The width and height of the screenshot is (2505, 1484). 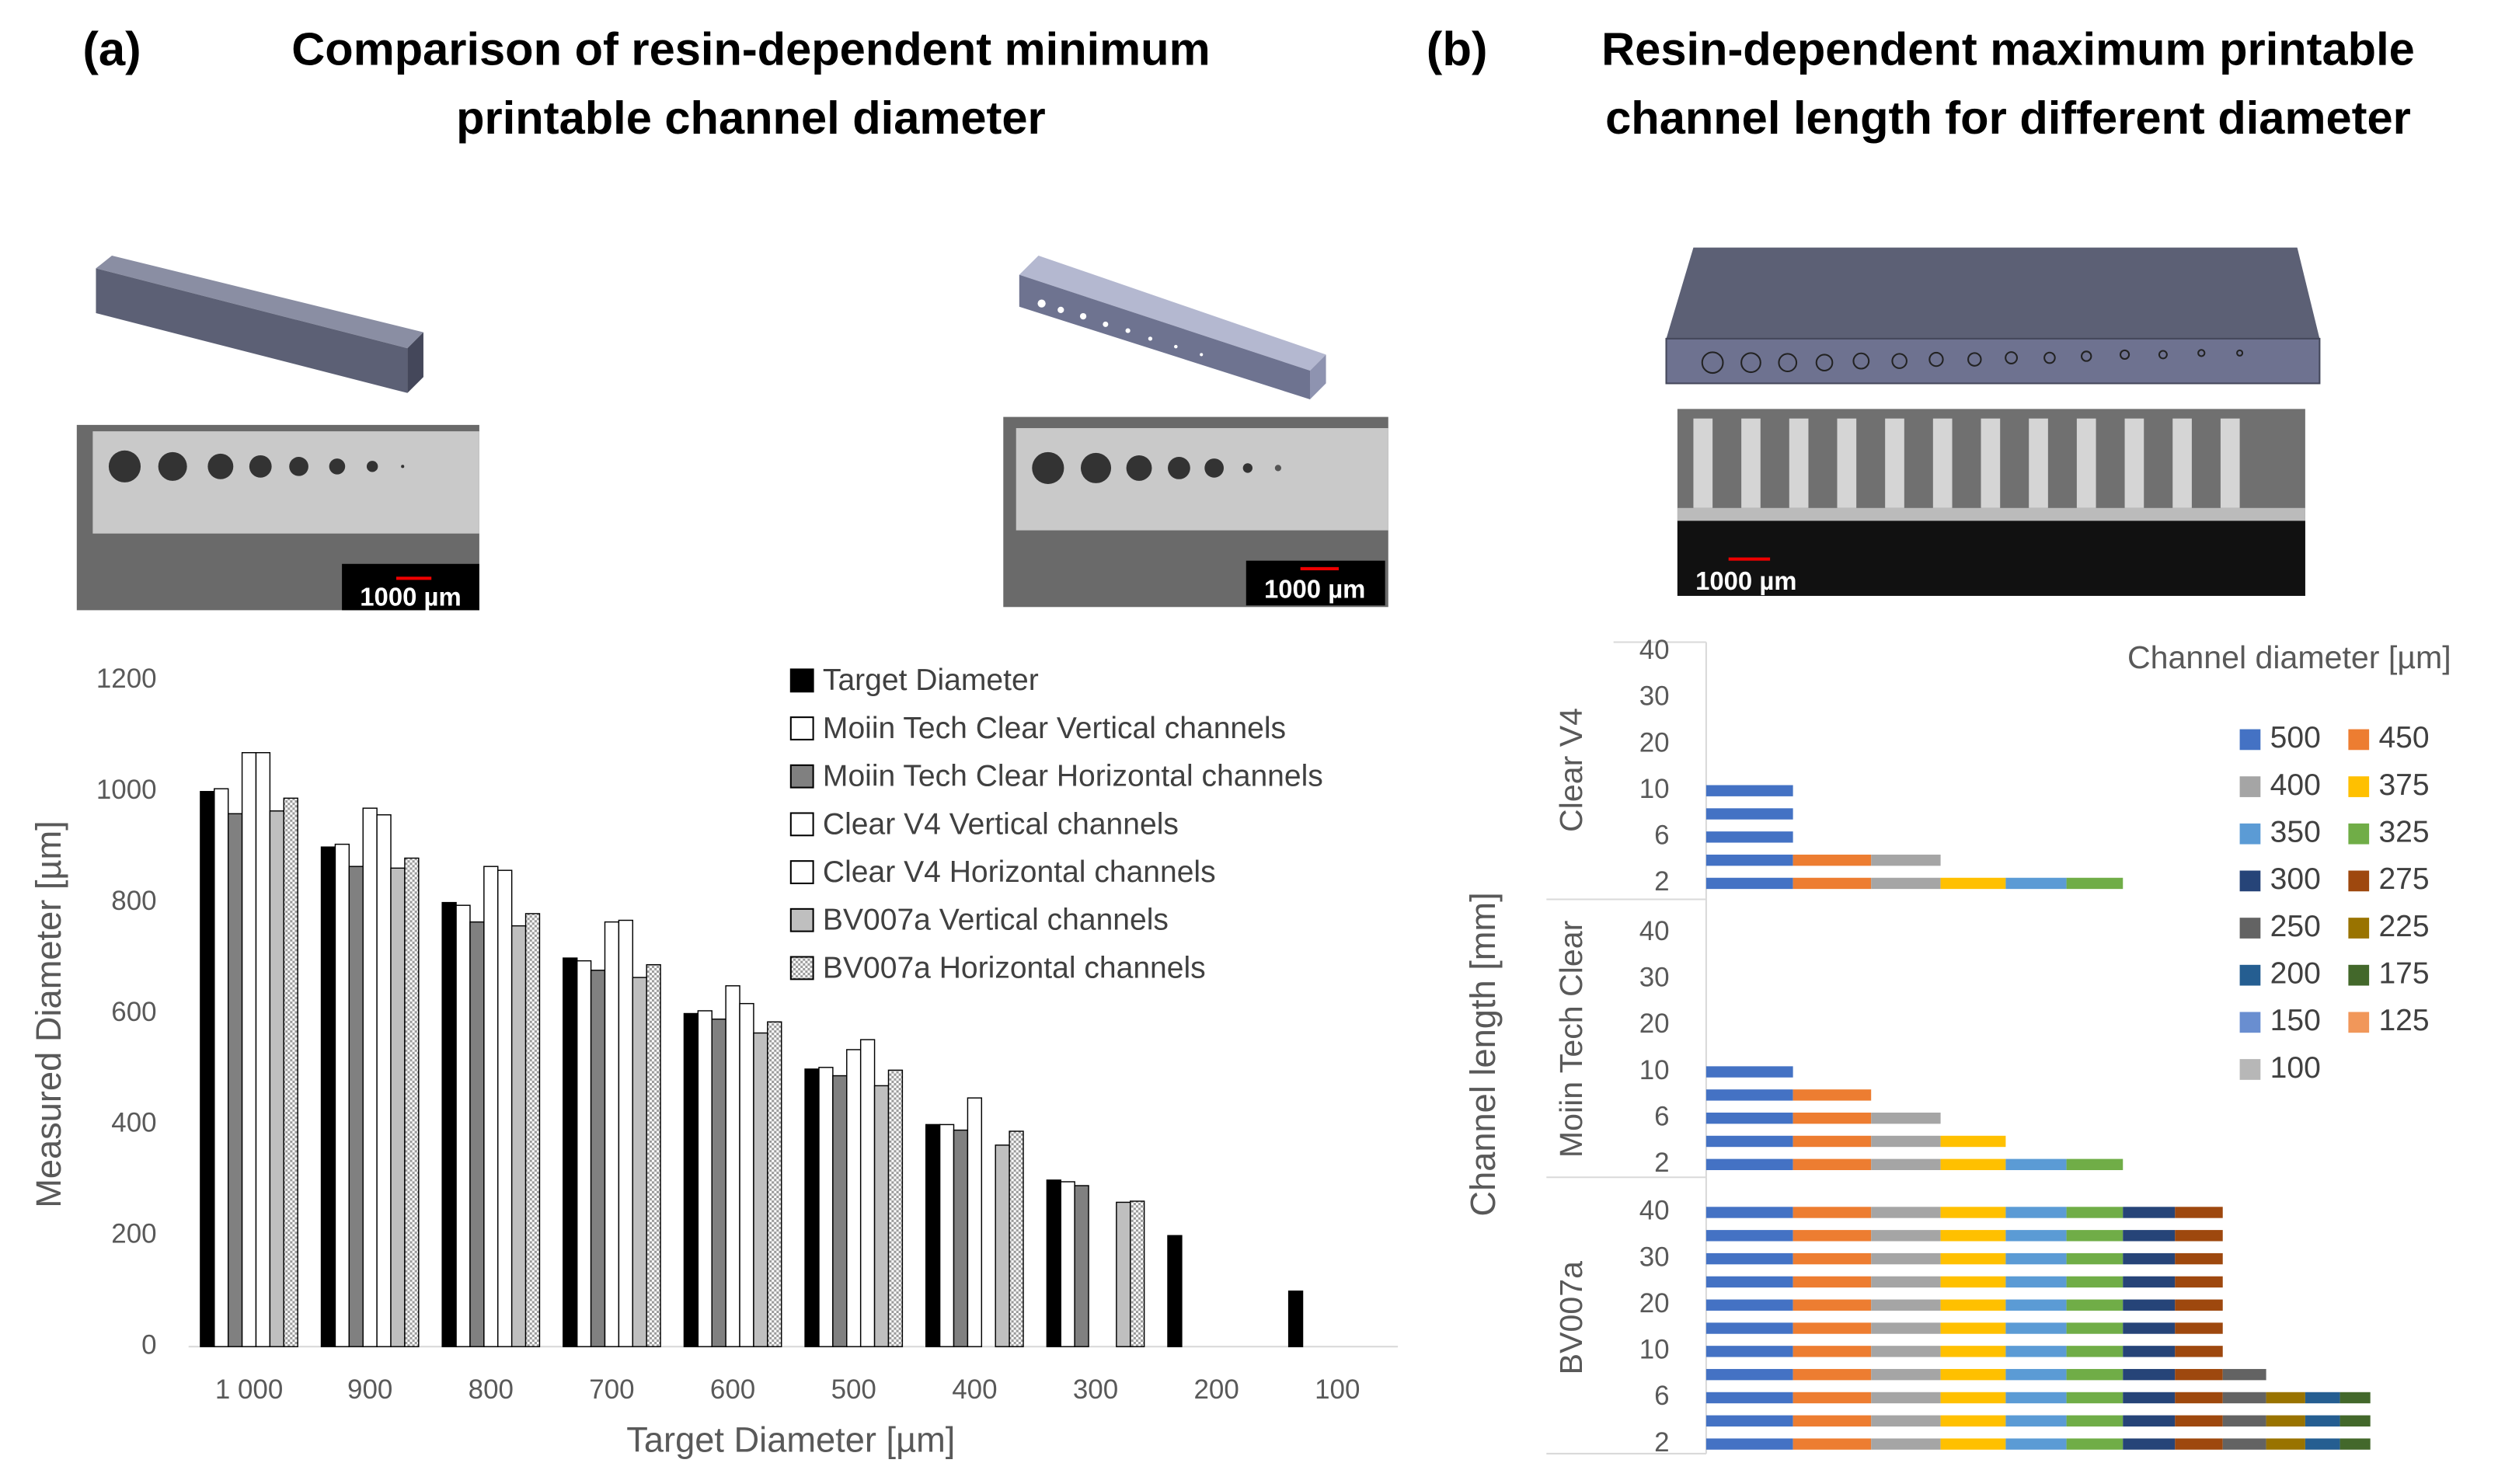 What do you see at coordinates (750, 49) in the screenshot?
I see `chart-title: Comparison of resin-dependent minimum` at bounding box center [750, 49].